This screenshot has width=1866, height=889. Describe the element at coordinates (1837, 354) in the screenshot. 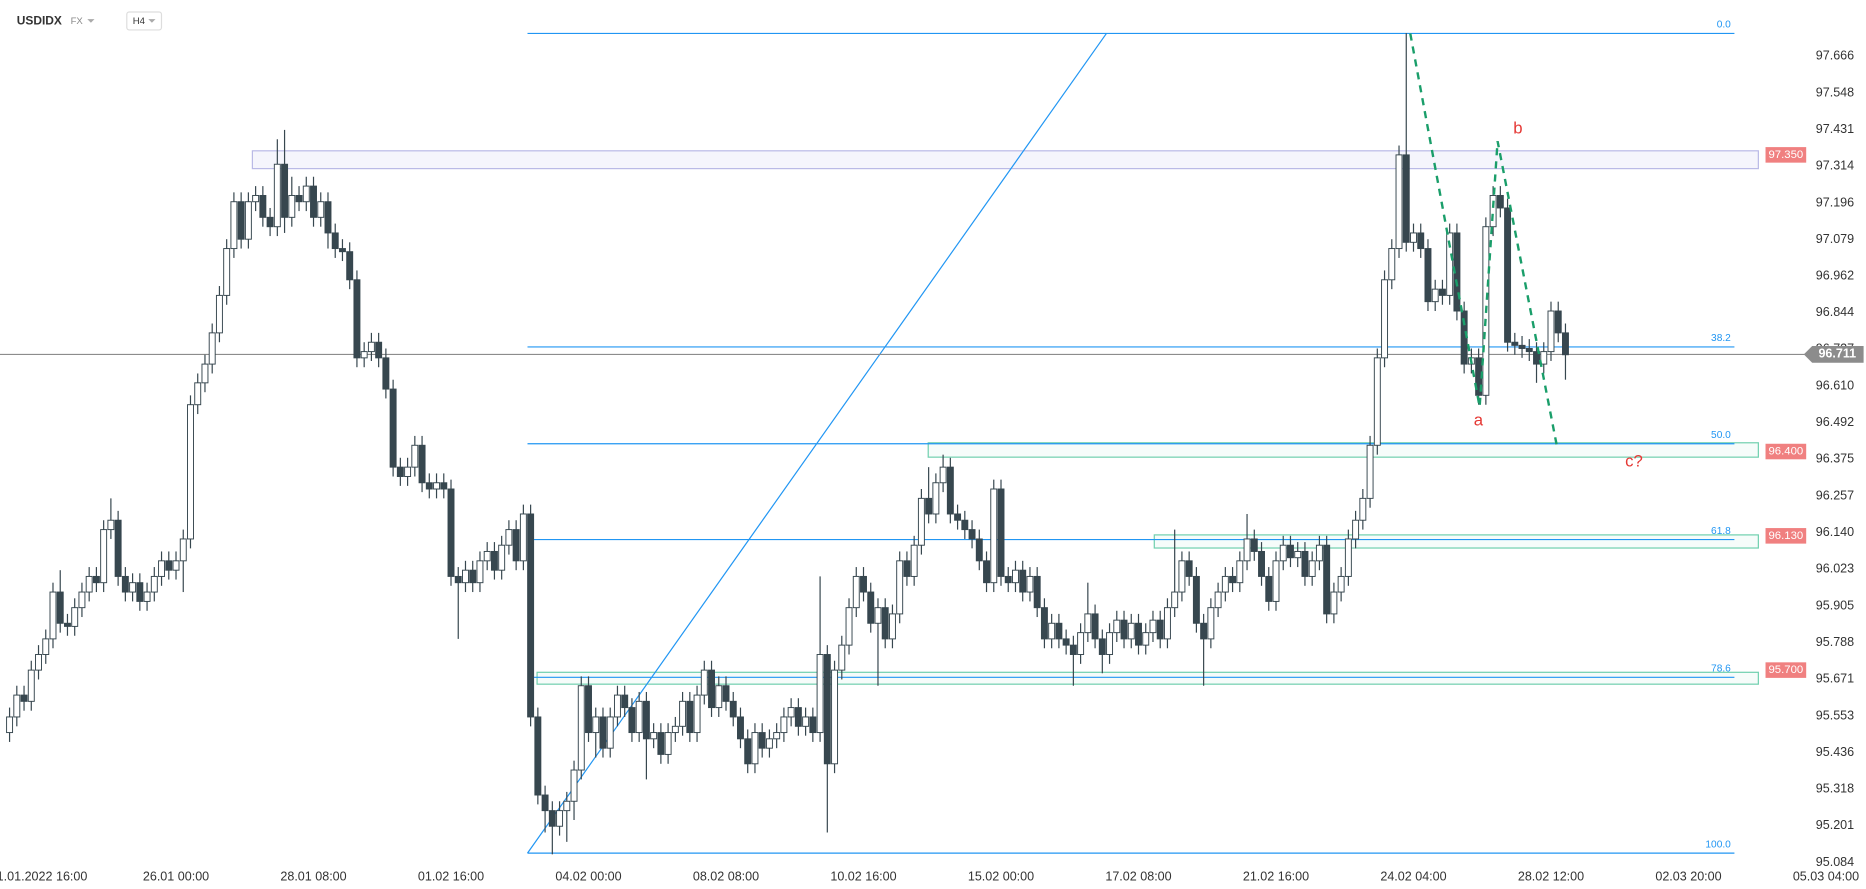

I see `current-price-label: 96.711` at that location.